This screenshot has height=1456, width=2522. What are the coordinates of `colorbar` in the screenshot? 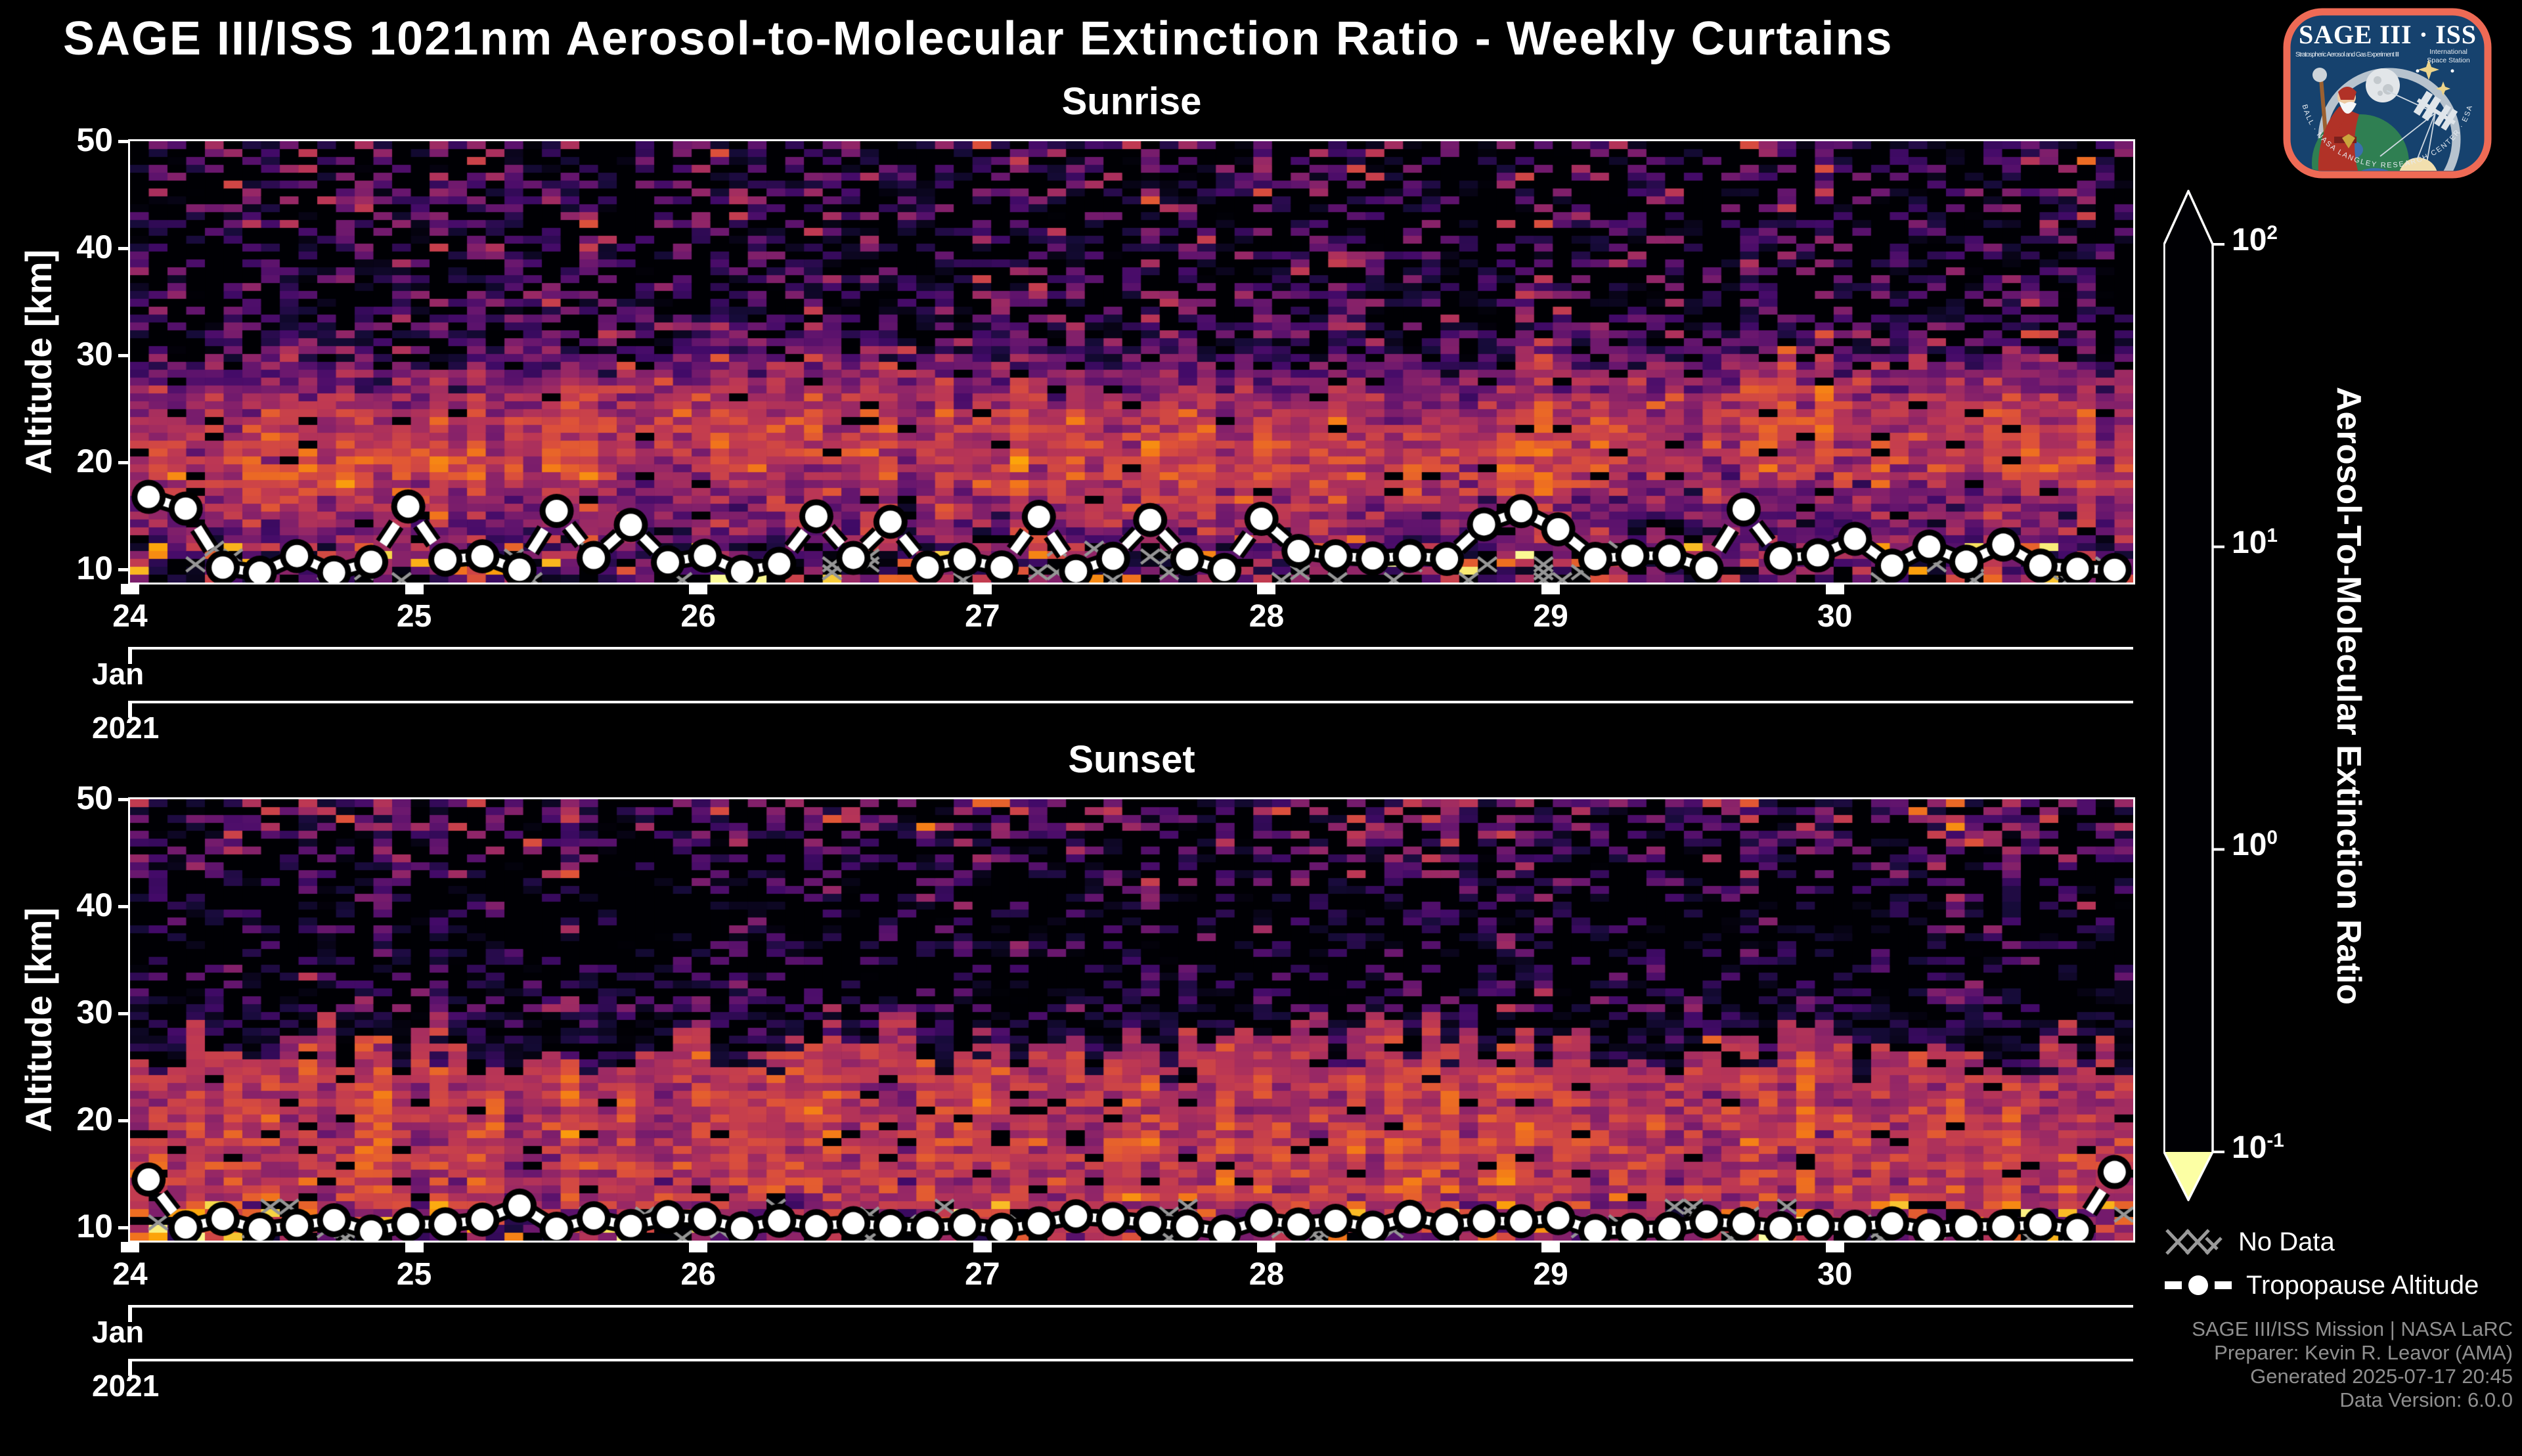 It's located at (2194, 695).